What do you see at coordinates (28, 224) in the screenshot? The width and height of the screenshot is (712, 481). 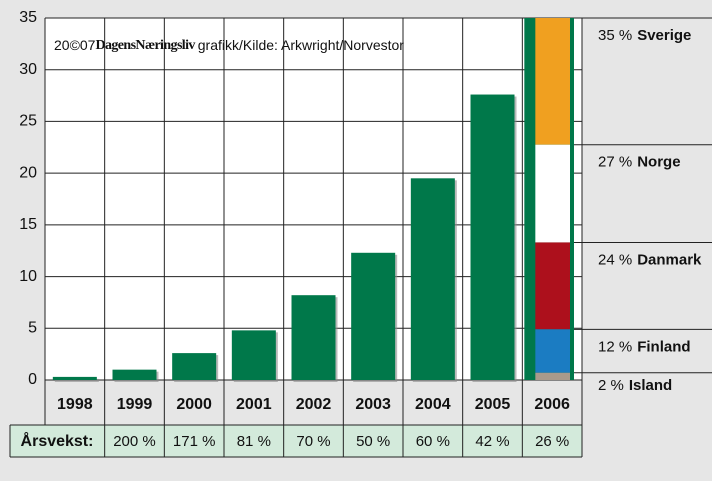 I see `y-tick-label: 15` at bounding box center [28, 224].